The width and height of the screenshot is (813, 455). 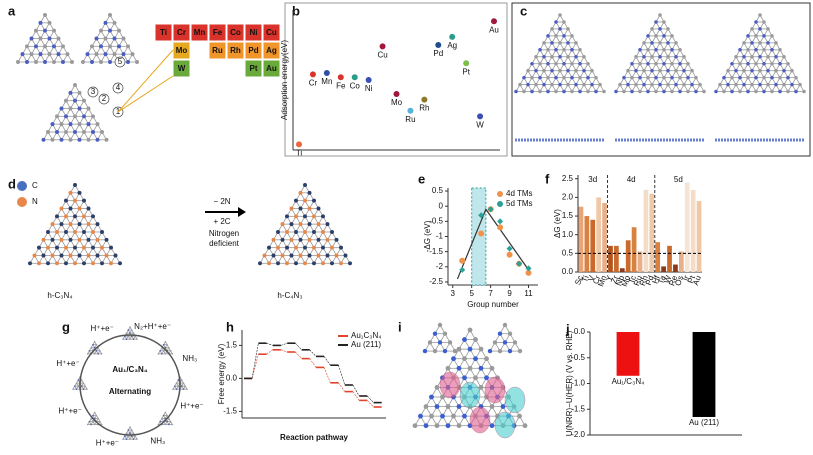 What do you see at coordinates (438, 53) in the screenshot?
I see `point-label: Pd` at bounding box center [438, 53].